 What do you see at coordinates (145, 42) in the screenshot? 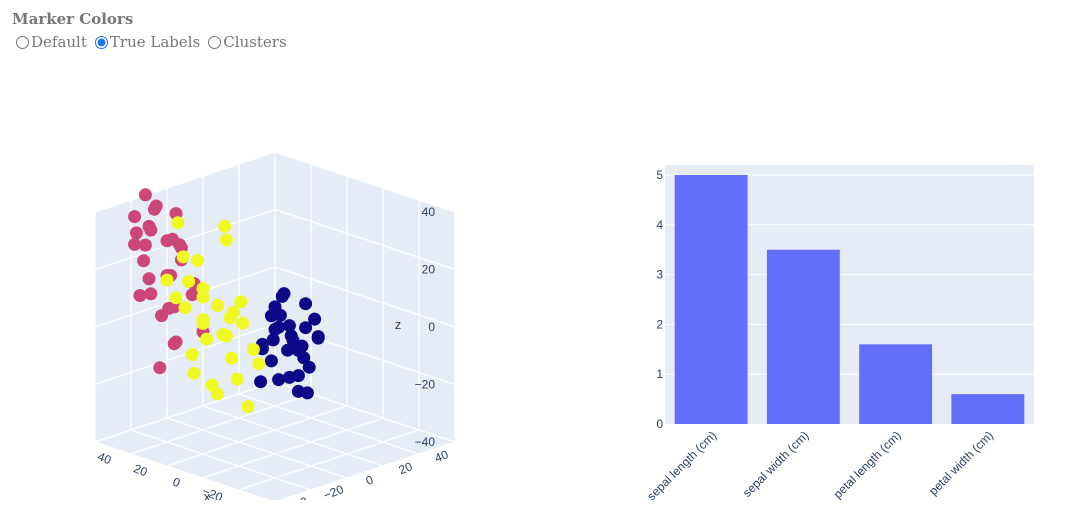
I see `radio-option-true-labels: True Labels` at bounding box center [145, 42].